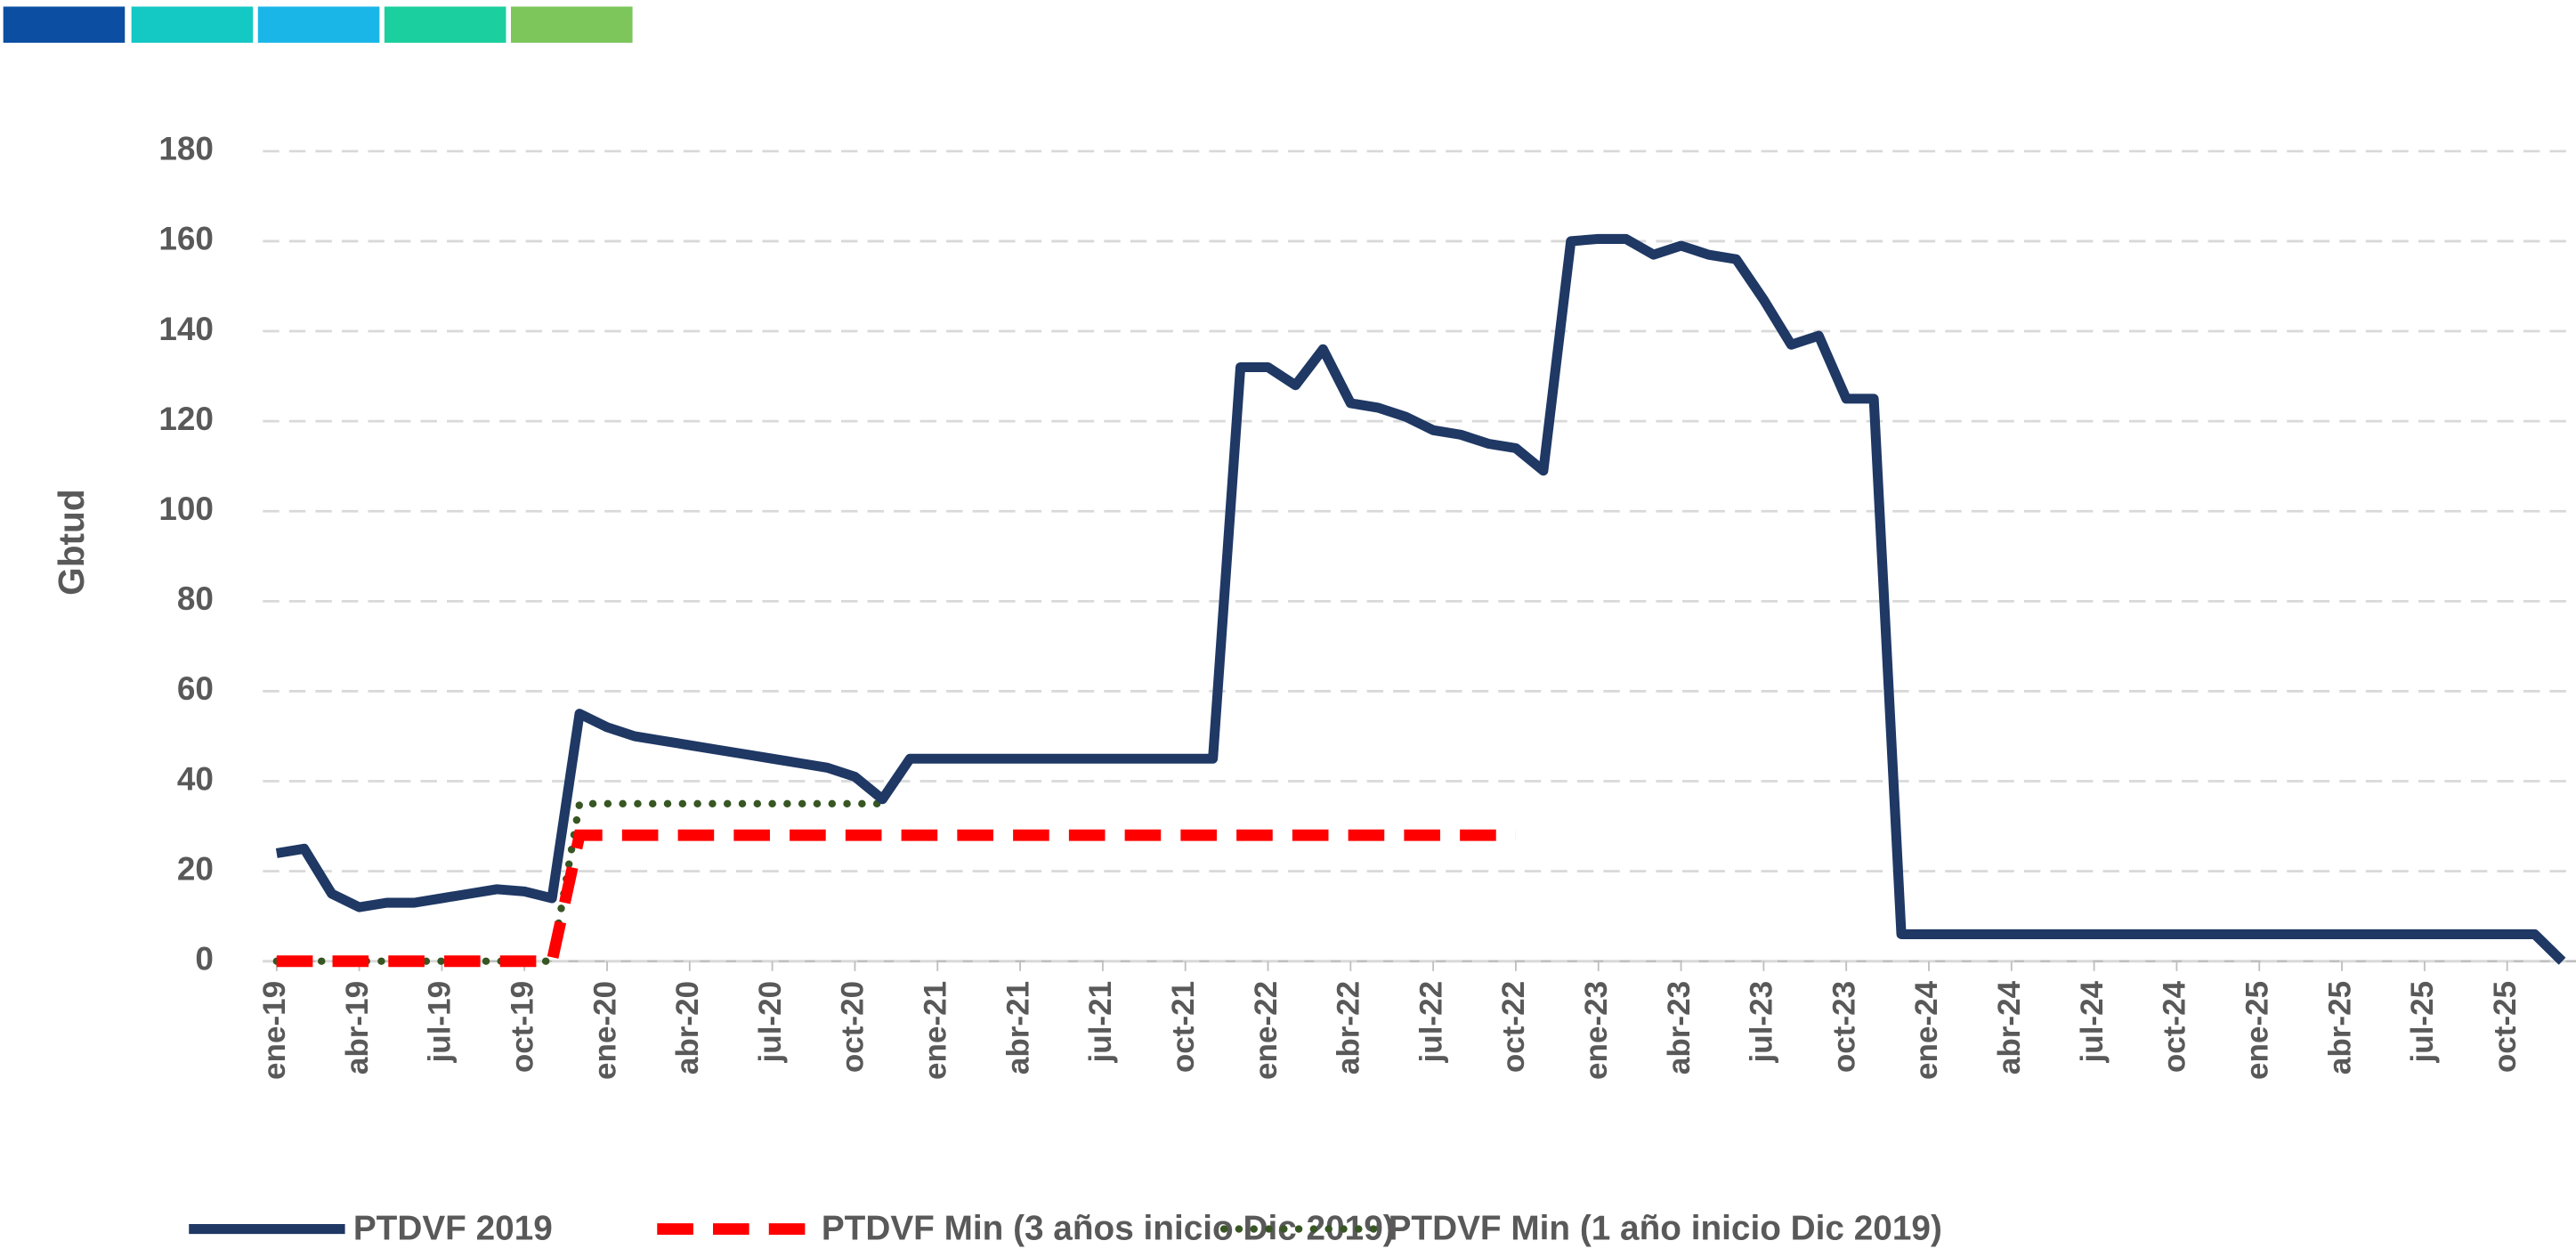  Describe the element at coordinates (186, 329) in the screenshot. I see `y-tick-label: 140` at that location.